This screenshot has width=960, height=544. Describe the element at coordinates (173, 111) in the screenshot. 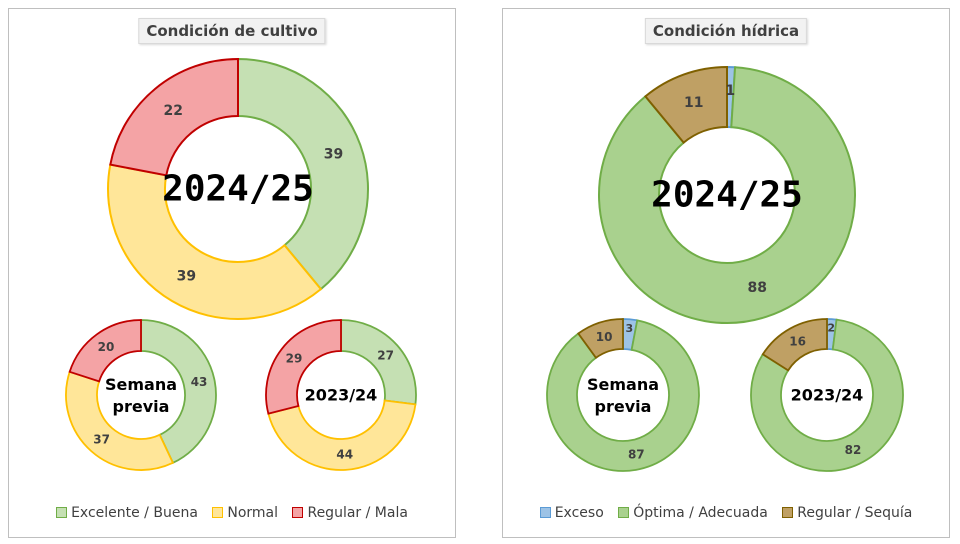

I see `crop-current-value-regular-mala: 22` at that location.